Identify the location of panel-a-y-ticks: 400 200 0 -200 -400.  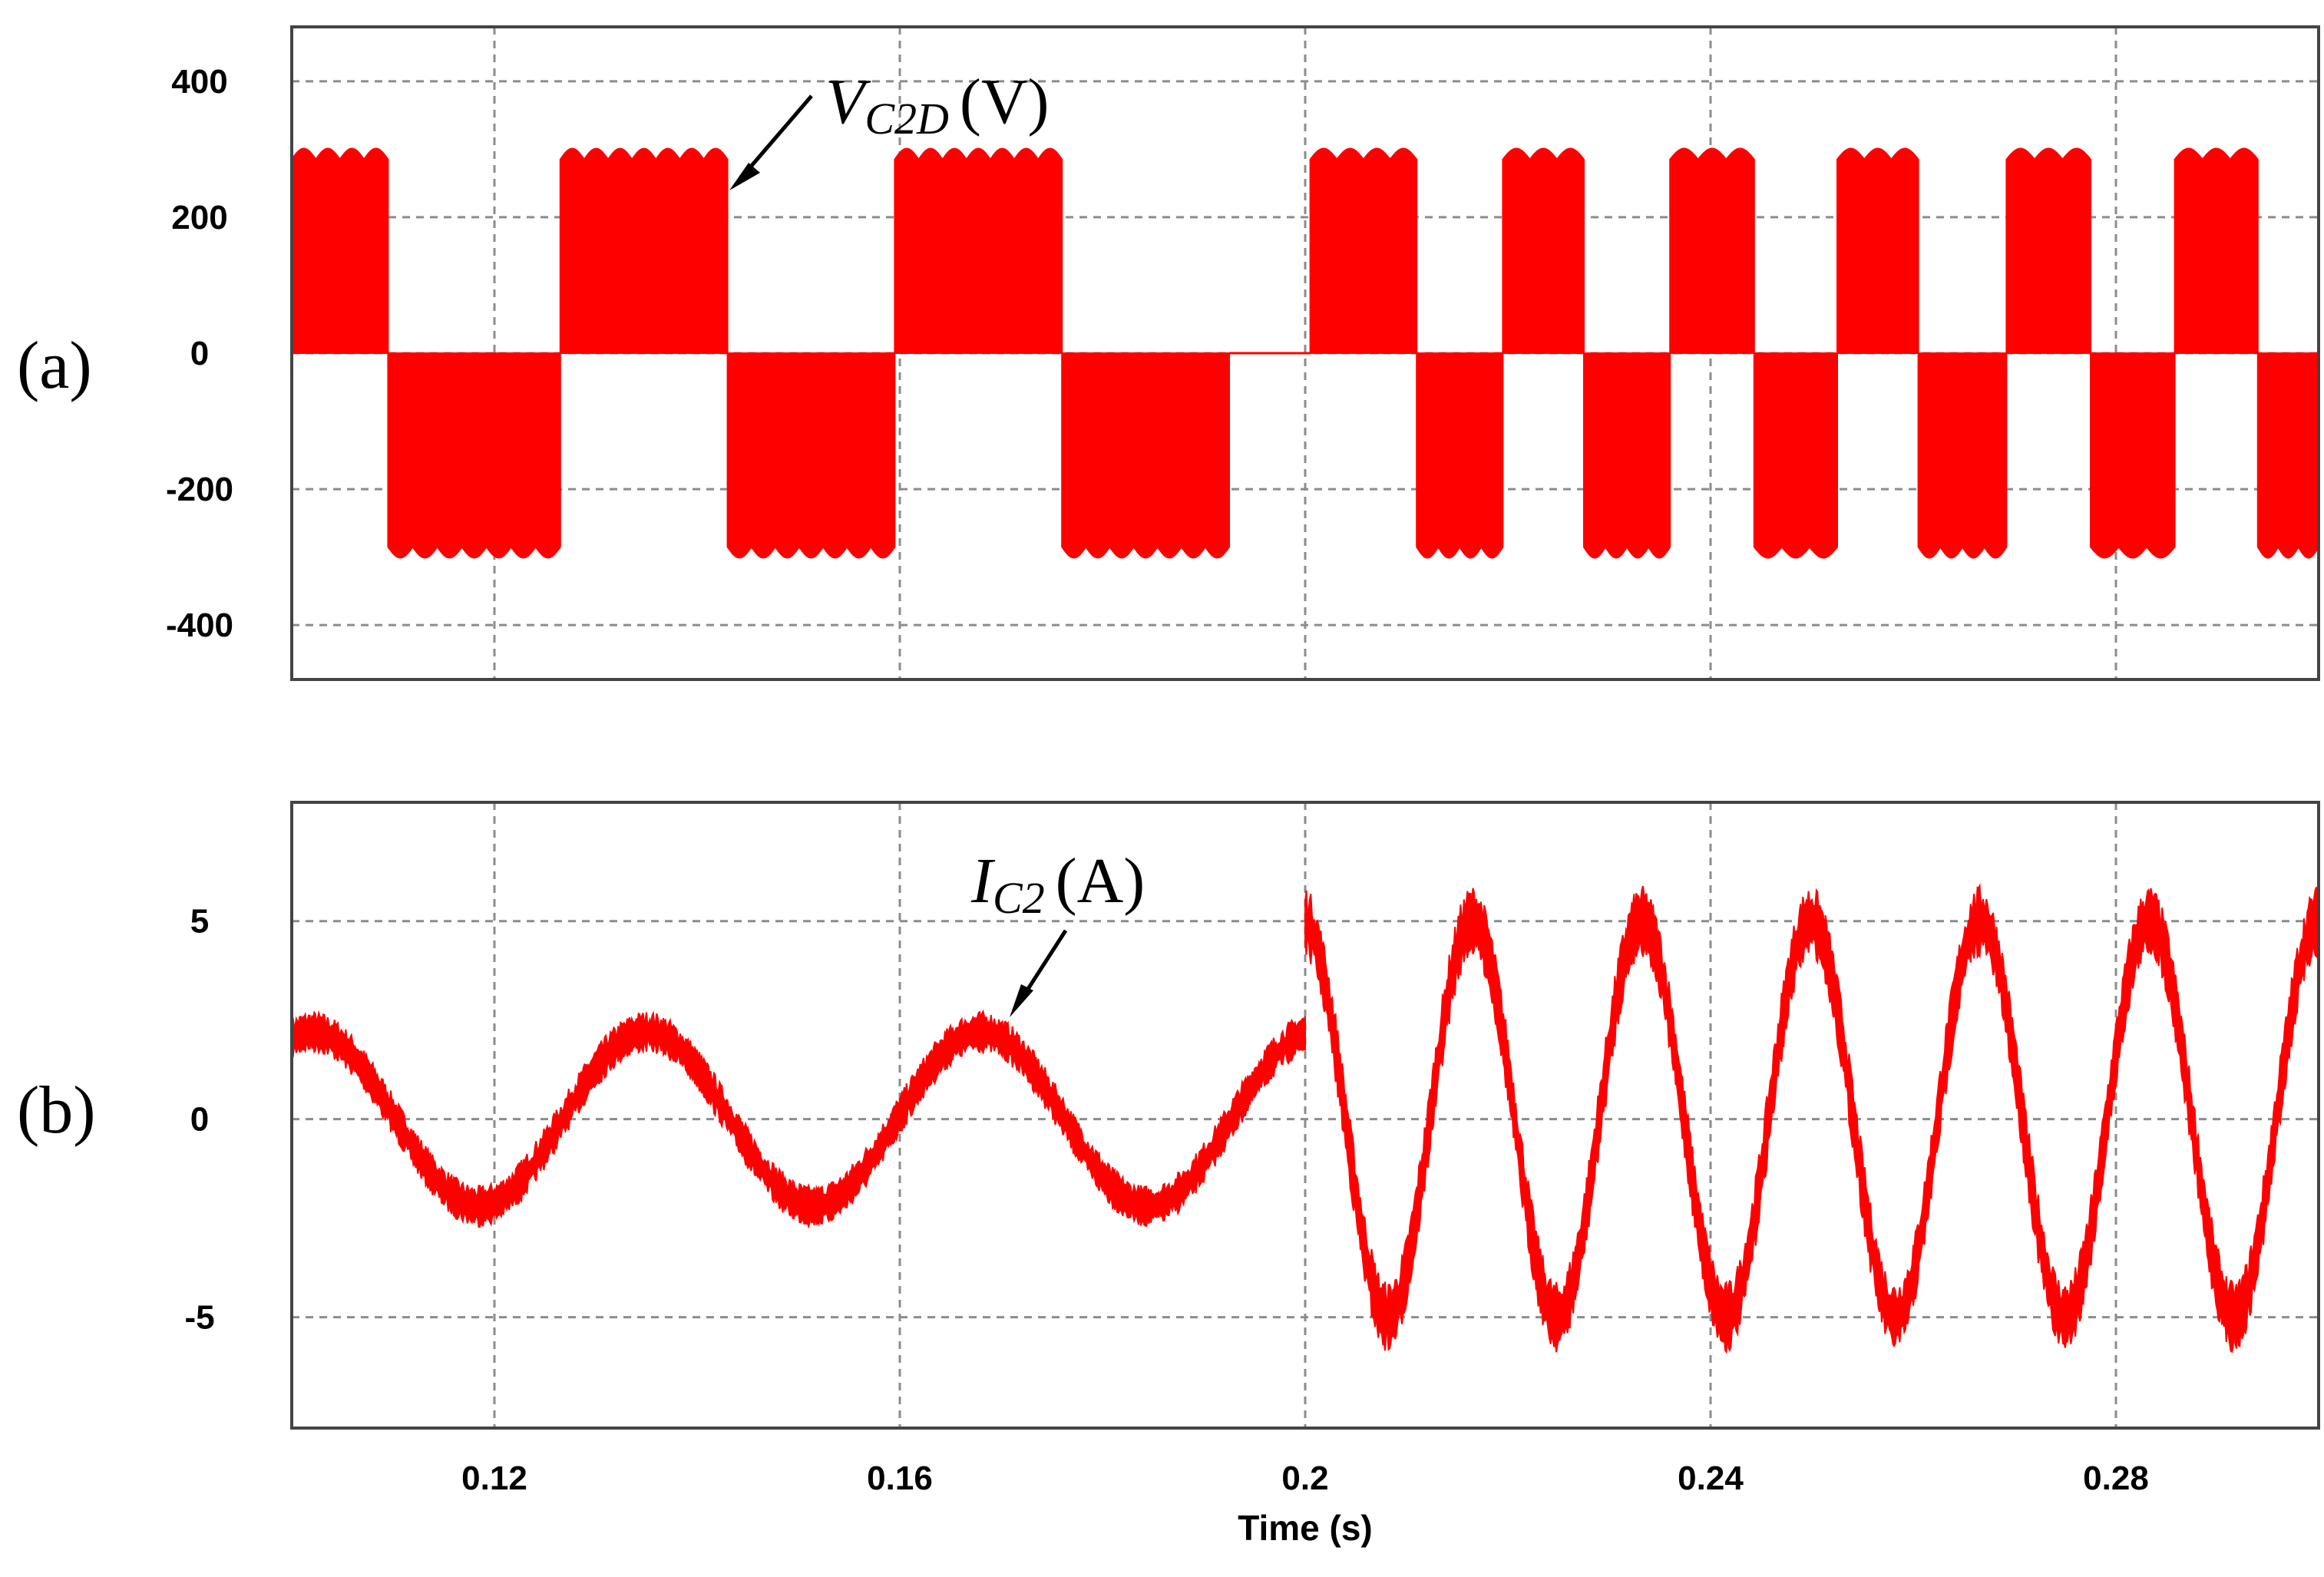
(199, 353).